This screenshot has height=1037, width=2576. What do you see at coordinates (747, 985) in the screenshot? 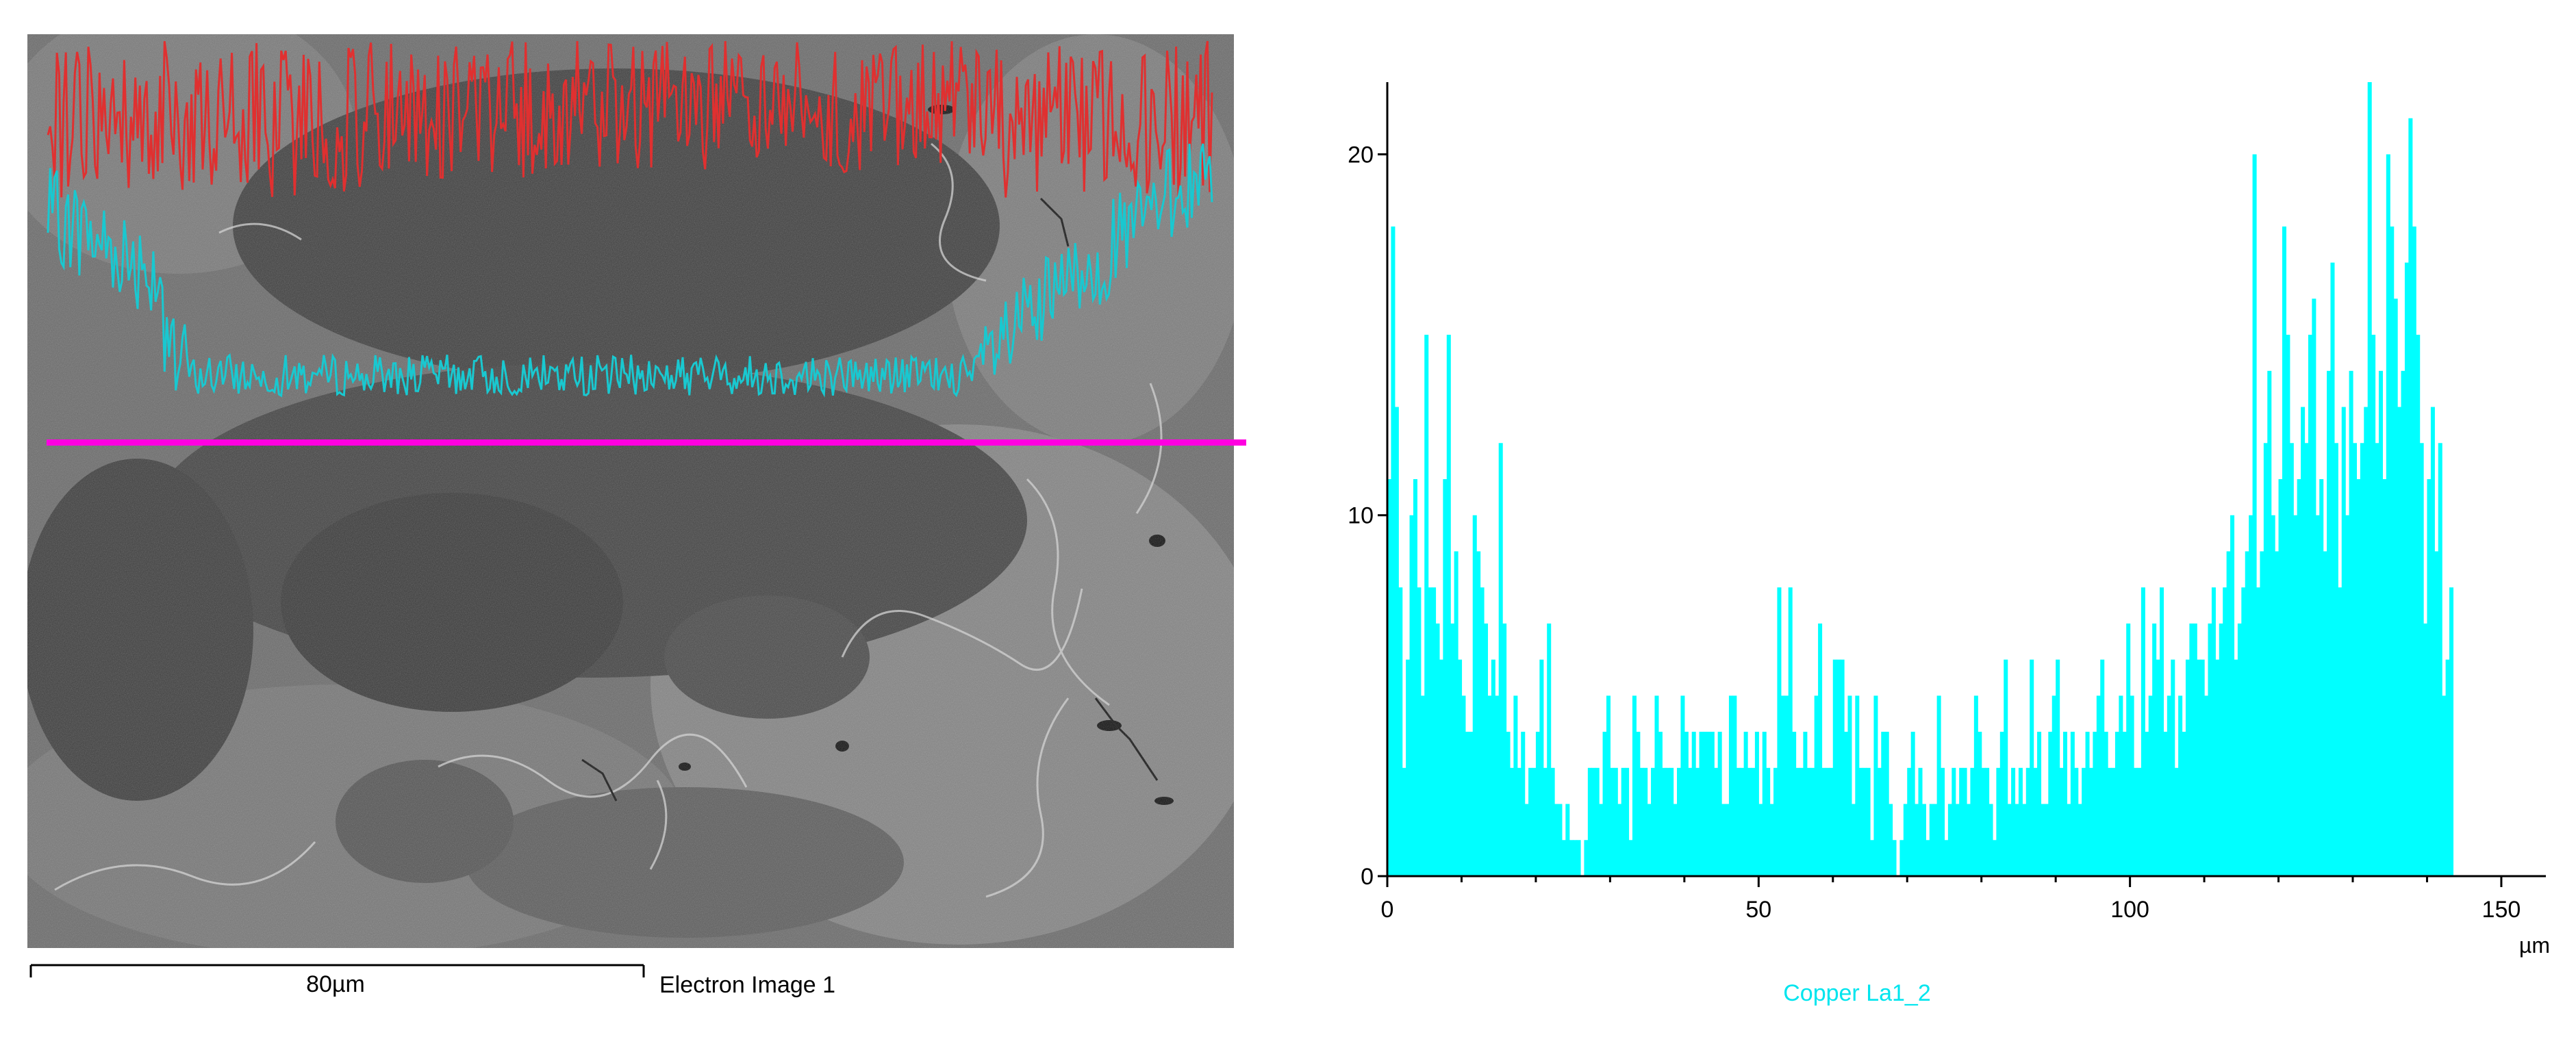
I see `image-caption: Electron Image 1` at bounding box center [747, 985].